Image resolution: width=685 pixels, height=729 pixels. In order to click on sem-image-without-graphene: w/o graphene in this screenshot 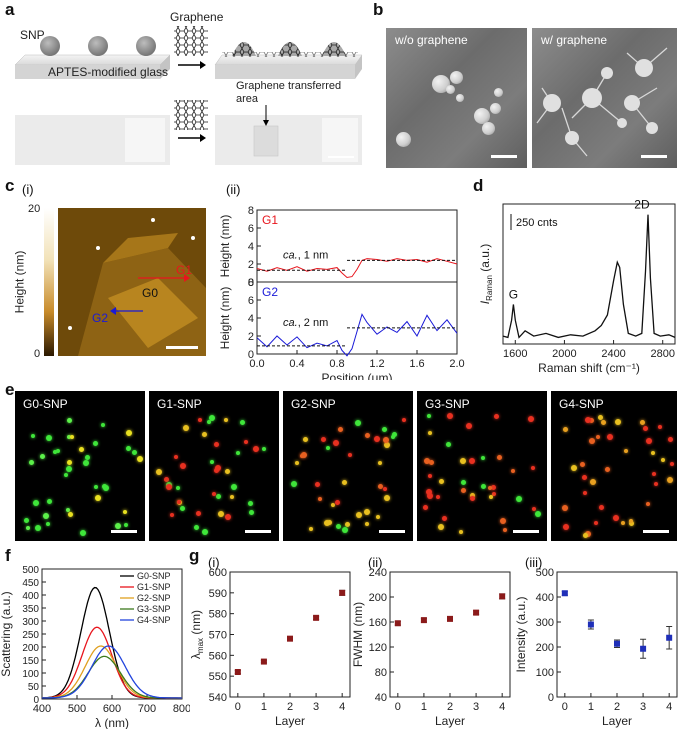, I will do `click(456, 98)`.